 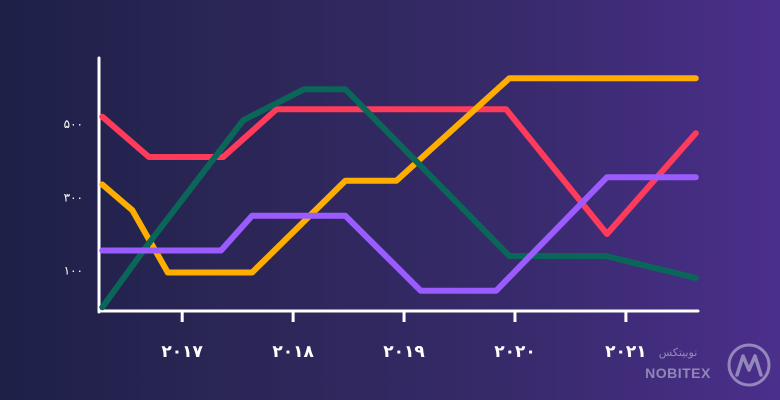 What do you see at coordinates (515, 352) in the screenshot?
I see `x-tick-label-3: ۲۰۲۰` at bounding box center [515, 352].